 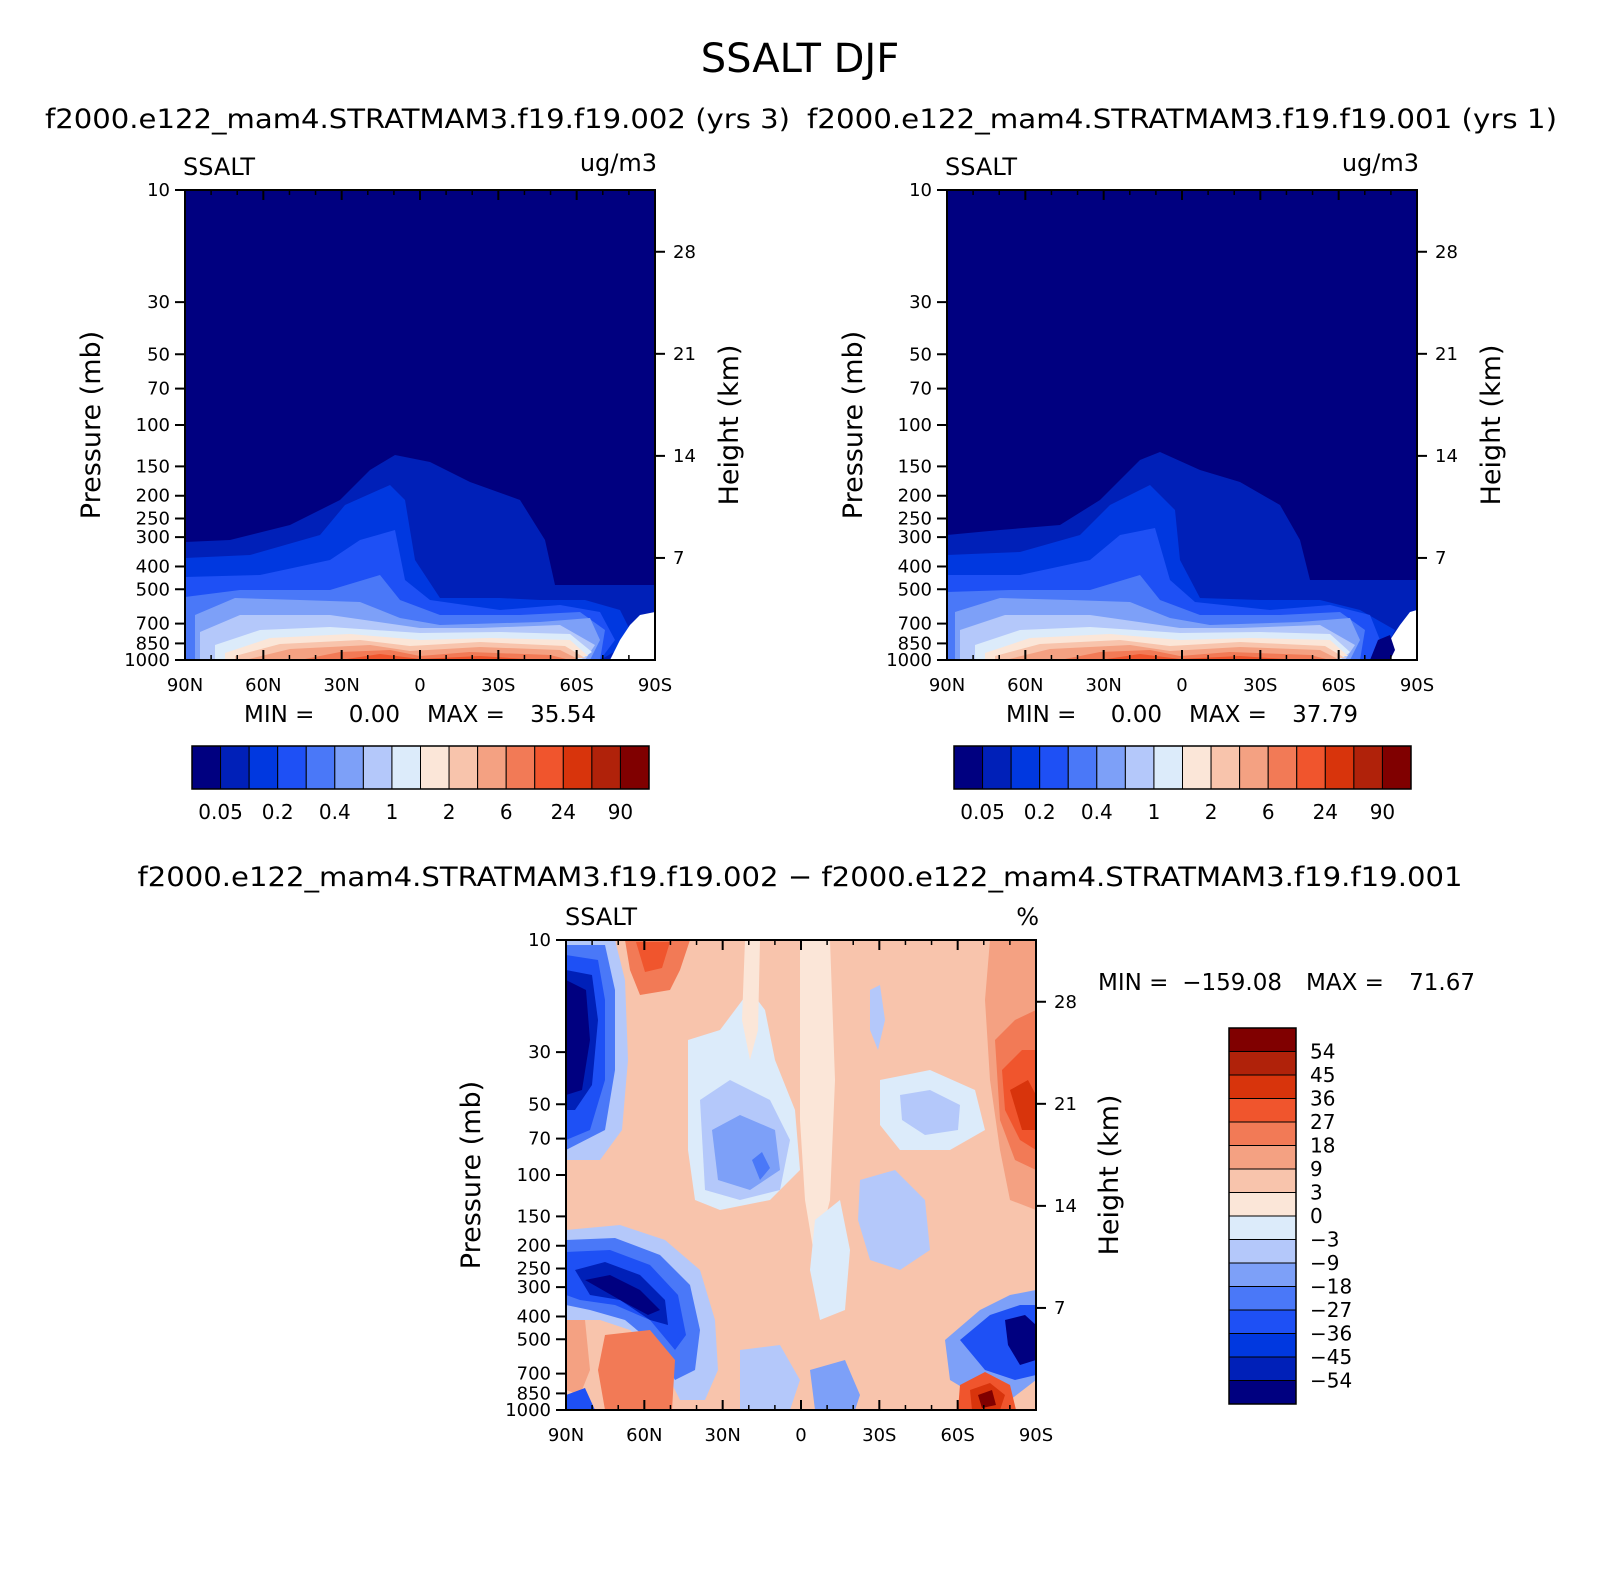 I want to click on colorbar-label: 0.05, so click(x=982, y=812).